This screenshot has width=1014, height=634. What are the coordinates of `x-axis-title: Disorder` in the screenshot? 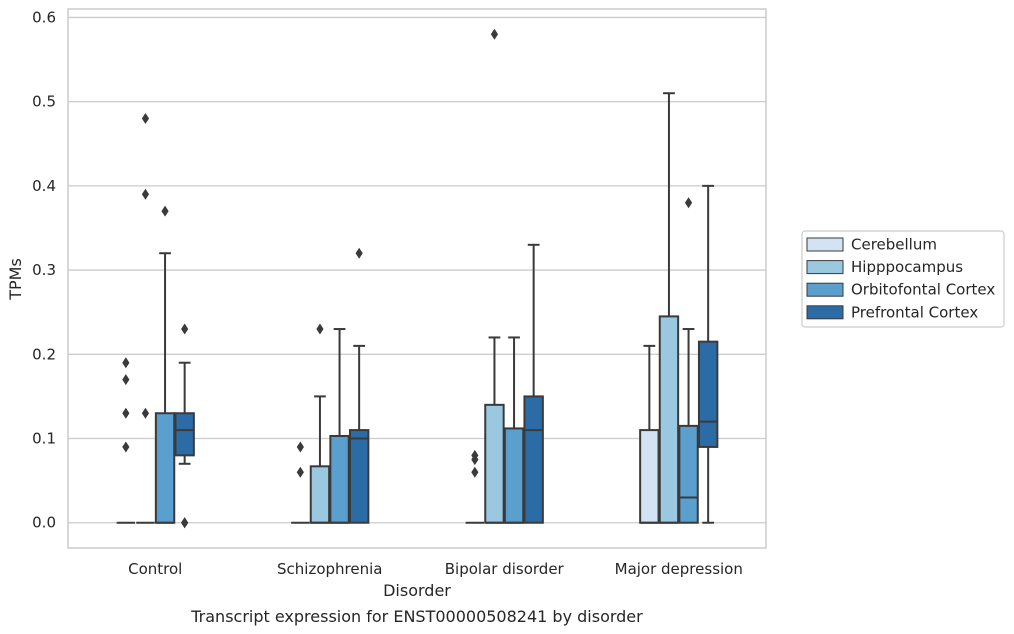 It's located at (417, 590).